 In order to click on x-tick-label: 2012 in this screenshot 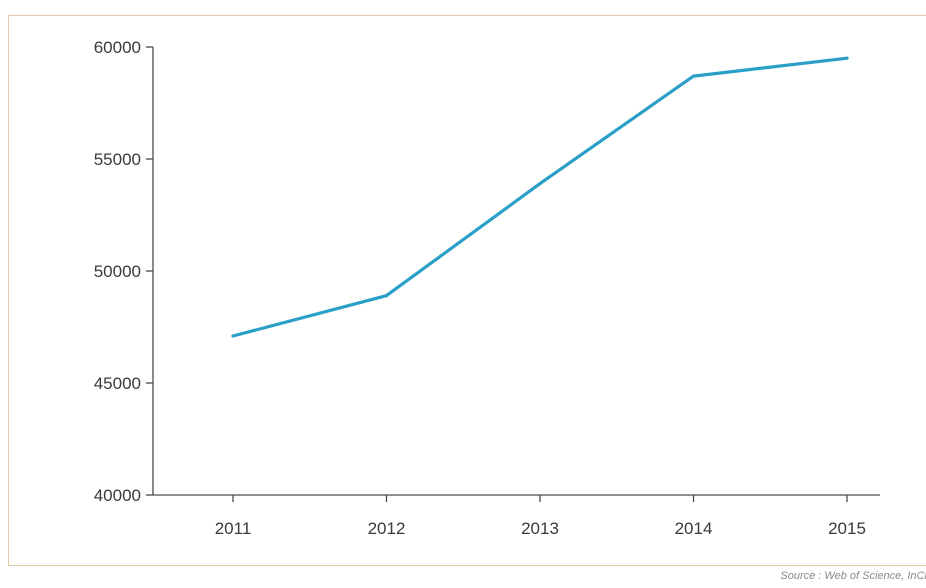, I will do `click(387, 528)`.